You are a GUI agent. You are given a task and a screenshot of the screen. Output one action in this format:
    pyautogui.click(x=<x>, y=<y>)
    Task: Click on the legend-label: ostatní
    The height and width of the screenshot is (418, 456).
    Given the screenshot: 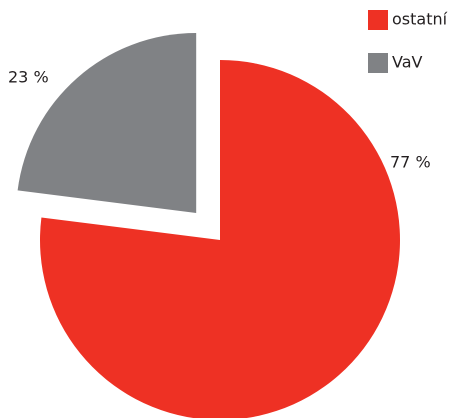 What is the action you would take?
    pyautogui.click(x=420, y=19)
    